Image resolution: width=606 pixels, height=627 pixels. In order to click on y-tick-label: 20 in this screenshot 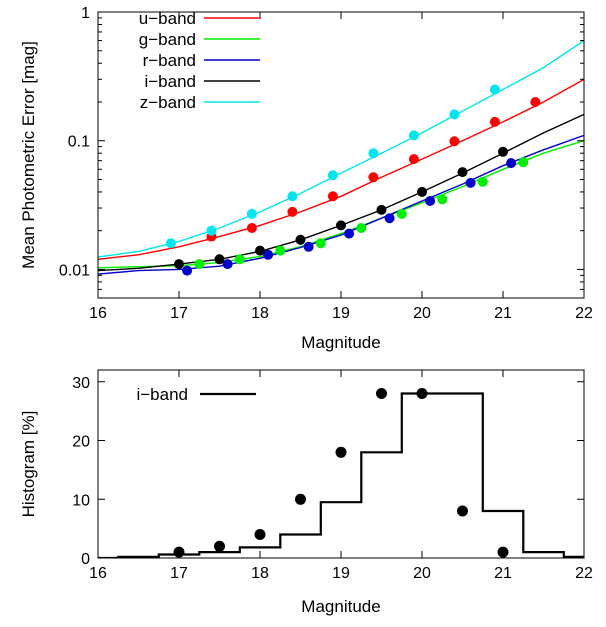, I will do `click(81, 442)`.